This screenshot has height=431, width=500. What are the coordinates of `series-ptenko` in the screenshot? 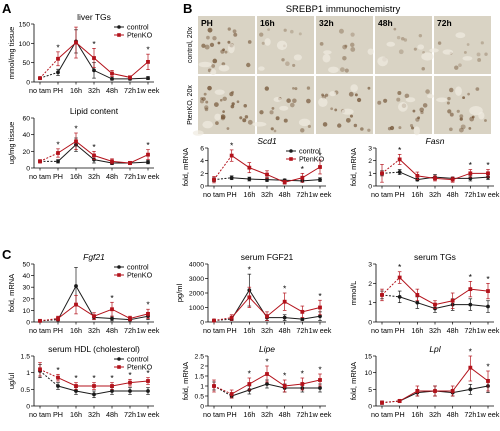 It's located at (435, 290).